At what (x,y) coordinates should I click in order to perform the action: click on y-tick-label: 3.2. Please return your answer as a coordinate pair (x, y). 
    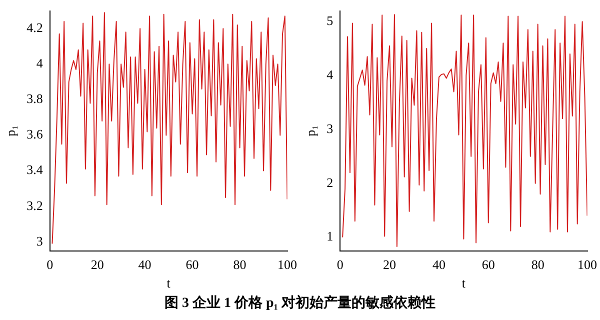
    Looking at the image, I should click on (34, 205).